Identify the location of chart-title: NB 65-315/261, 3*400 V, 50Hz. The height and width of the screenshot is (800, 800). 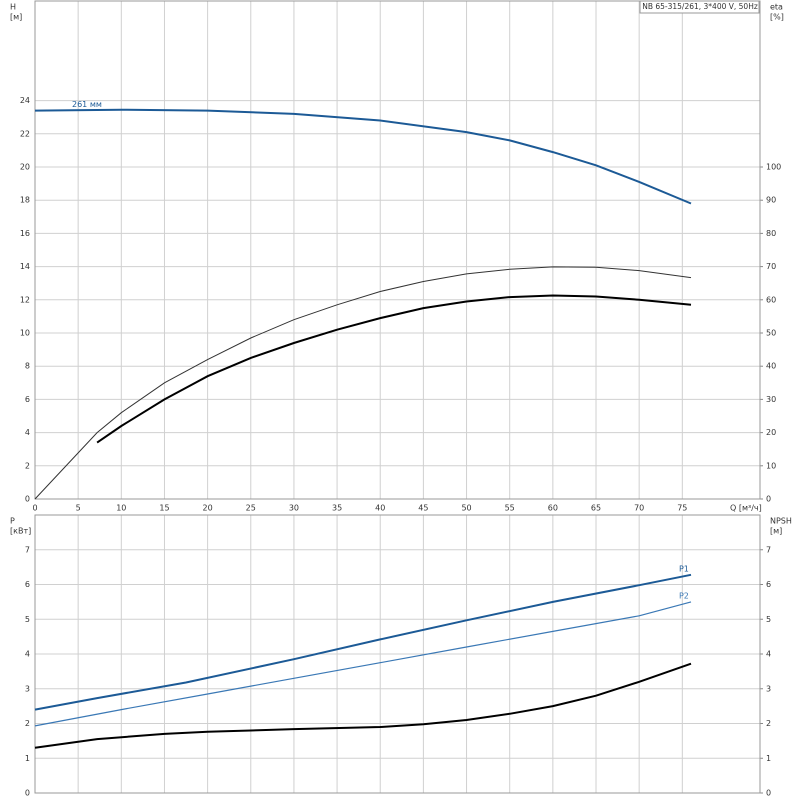
(700, 6).